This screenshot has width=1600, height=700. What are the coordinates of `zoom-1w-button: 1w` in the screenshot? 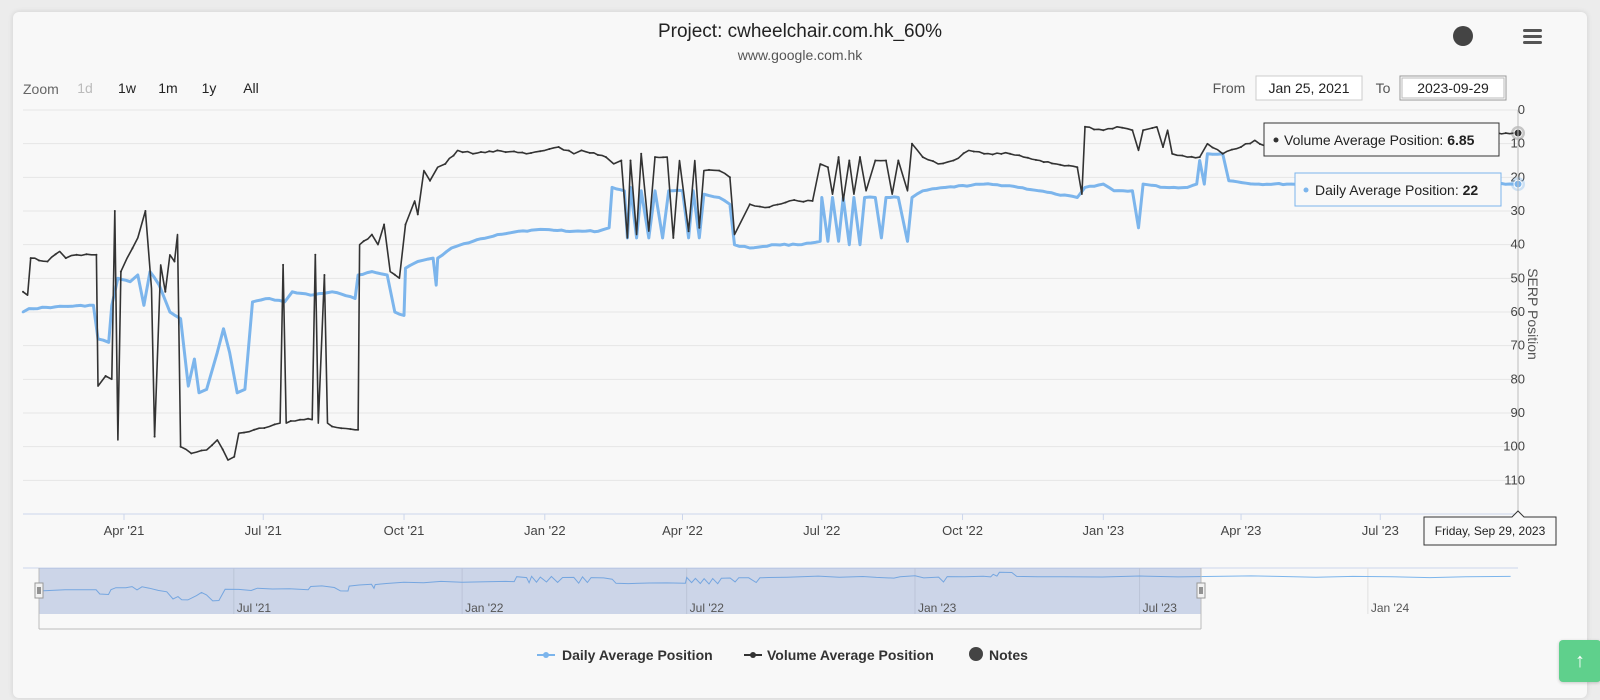 It's located at (127, 88).